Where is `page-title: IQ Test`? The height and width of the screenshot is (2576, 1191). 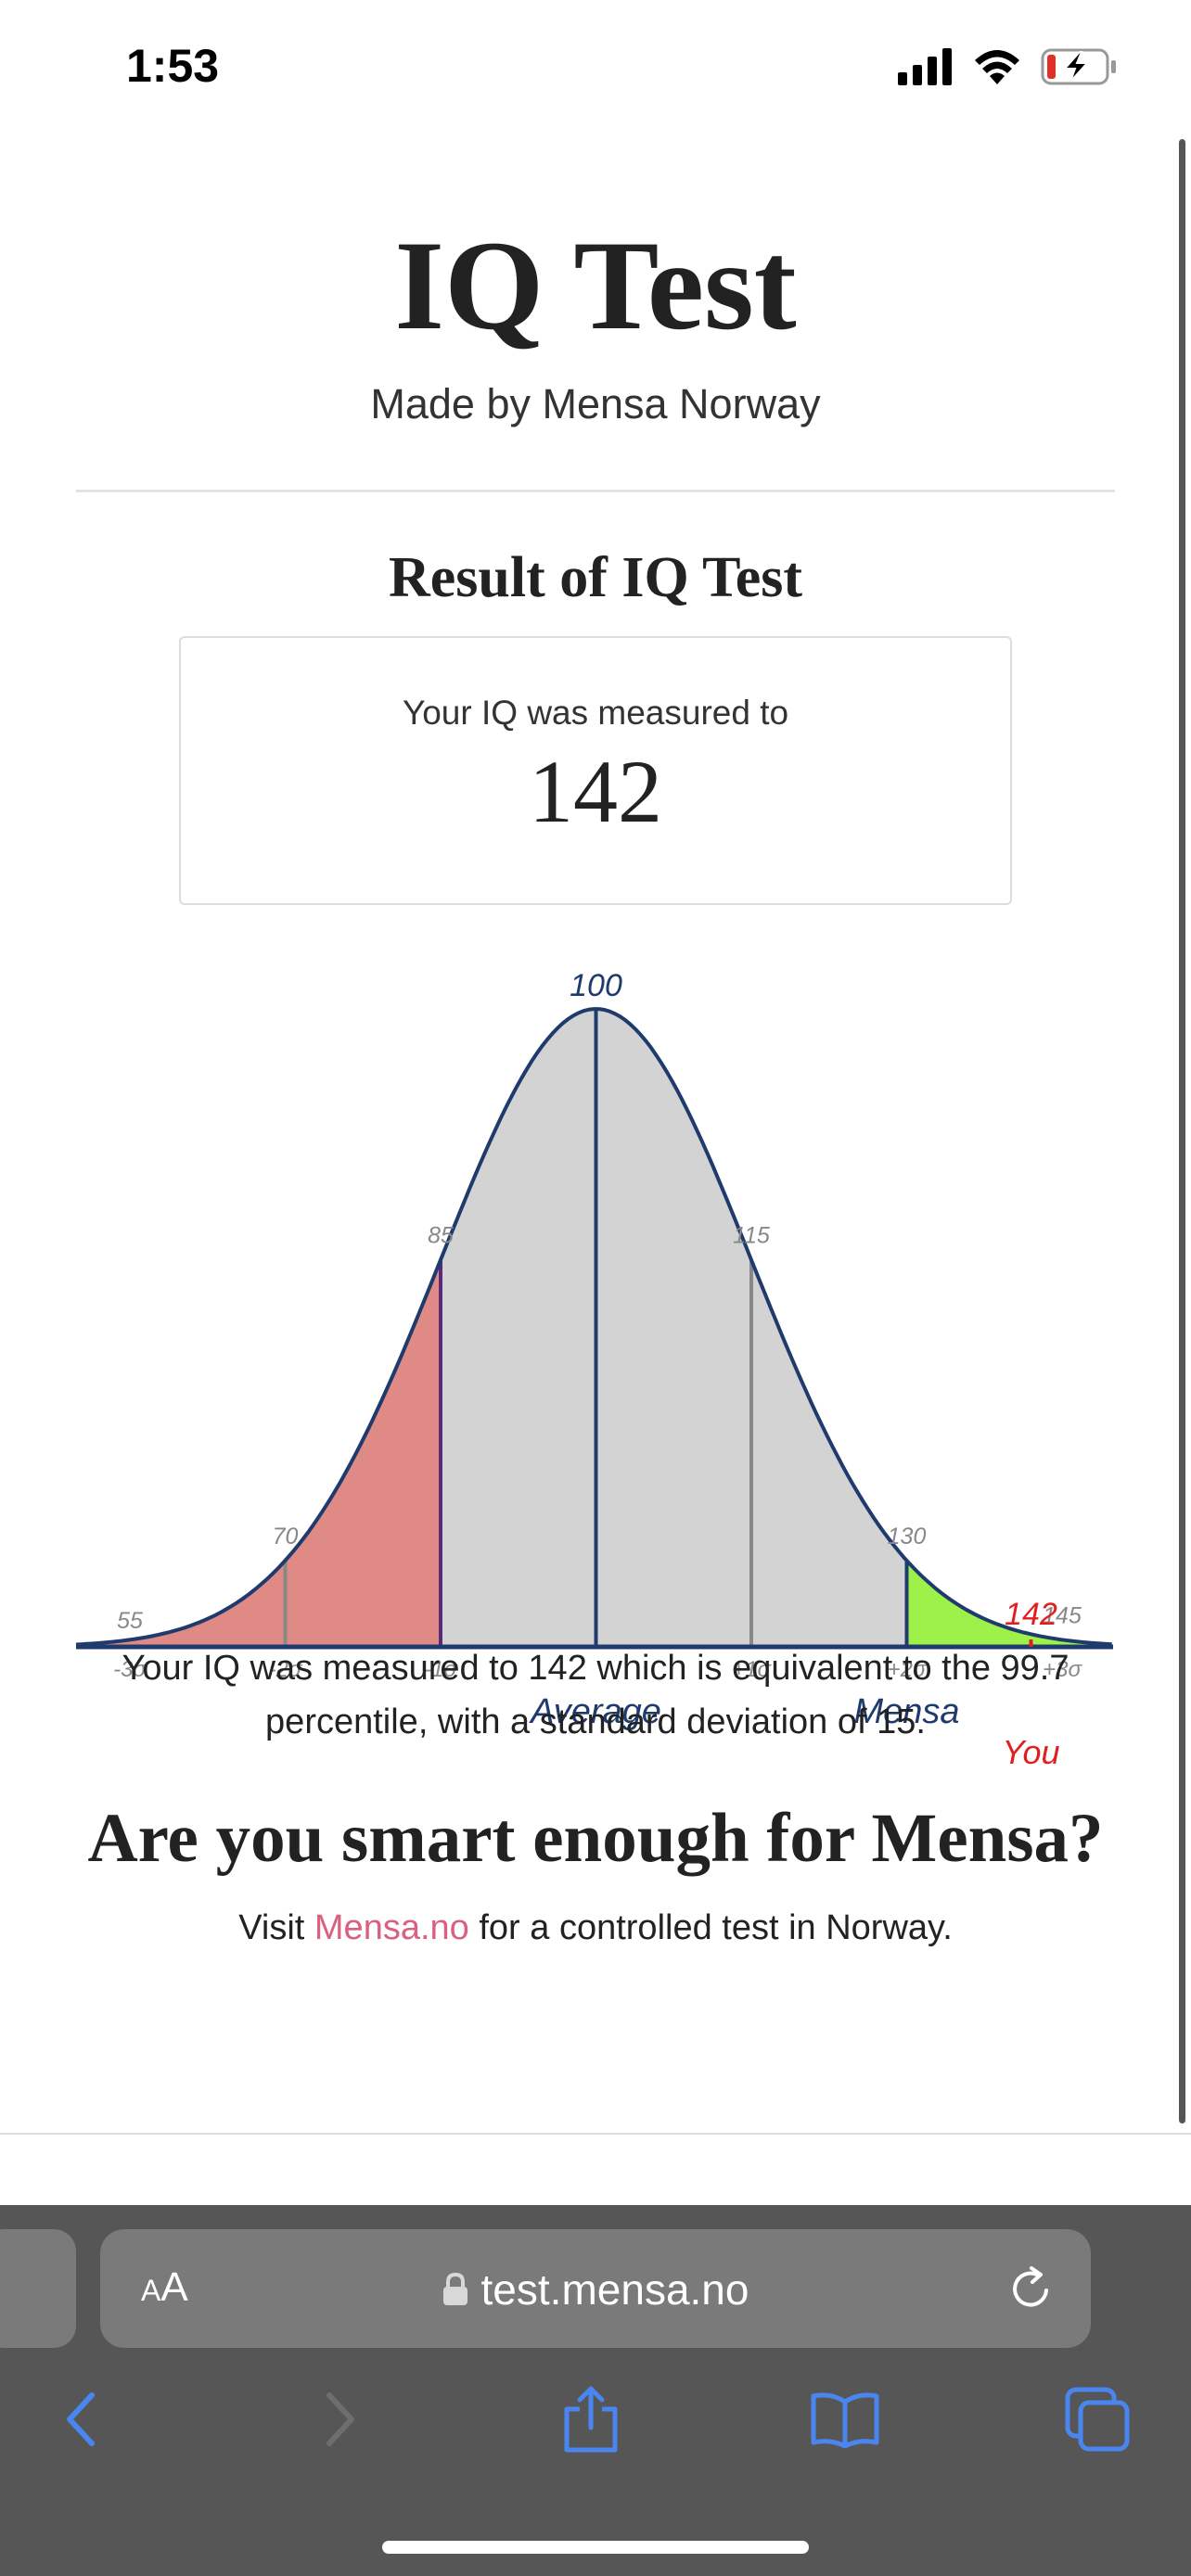
page-title: IQ Test is located at coordinates (595, 285).